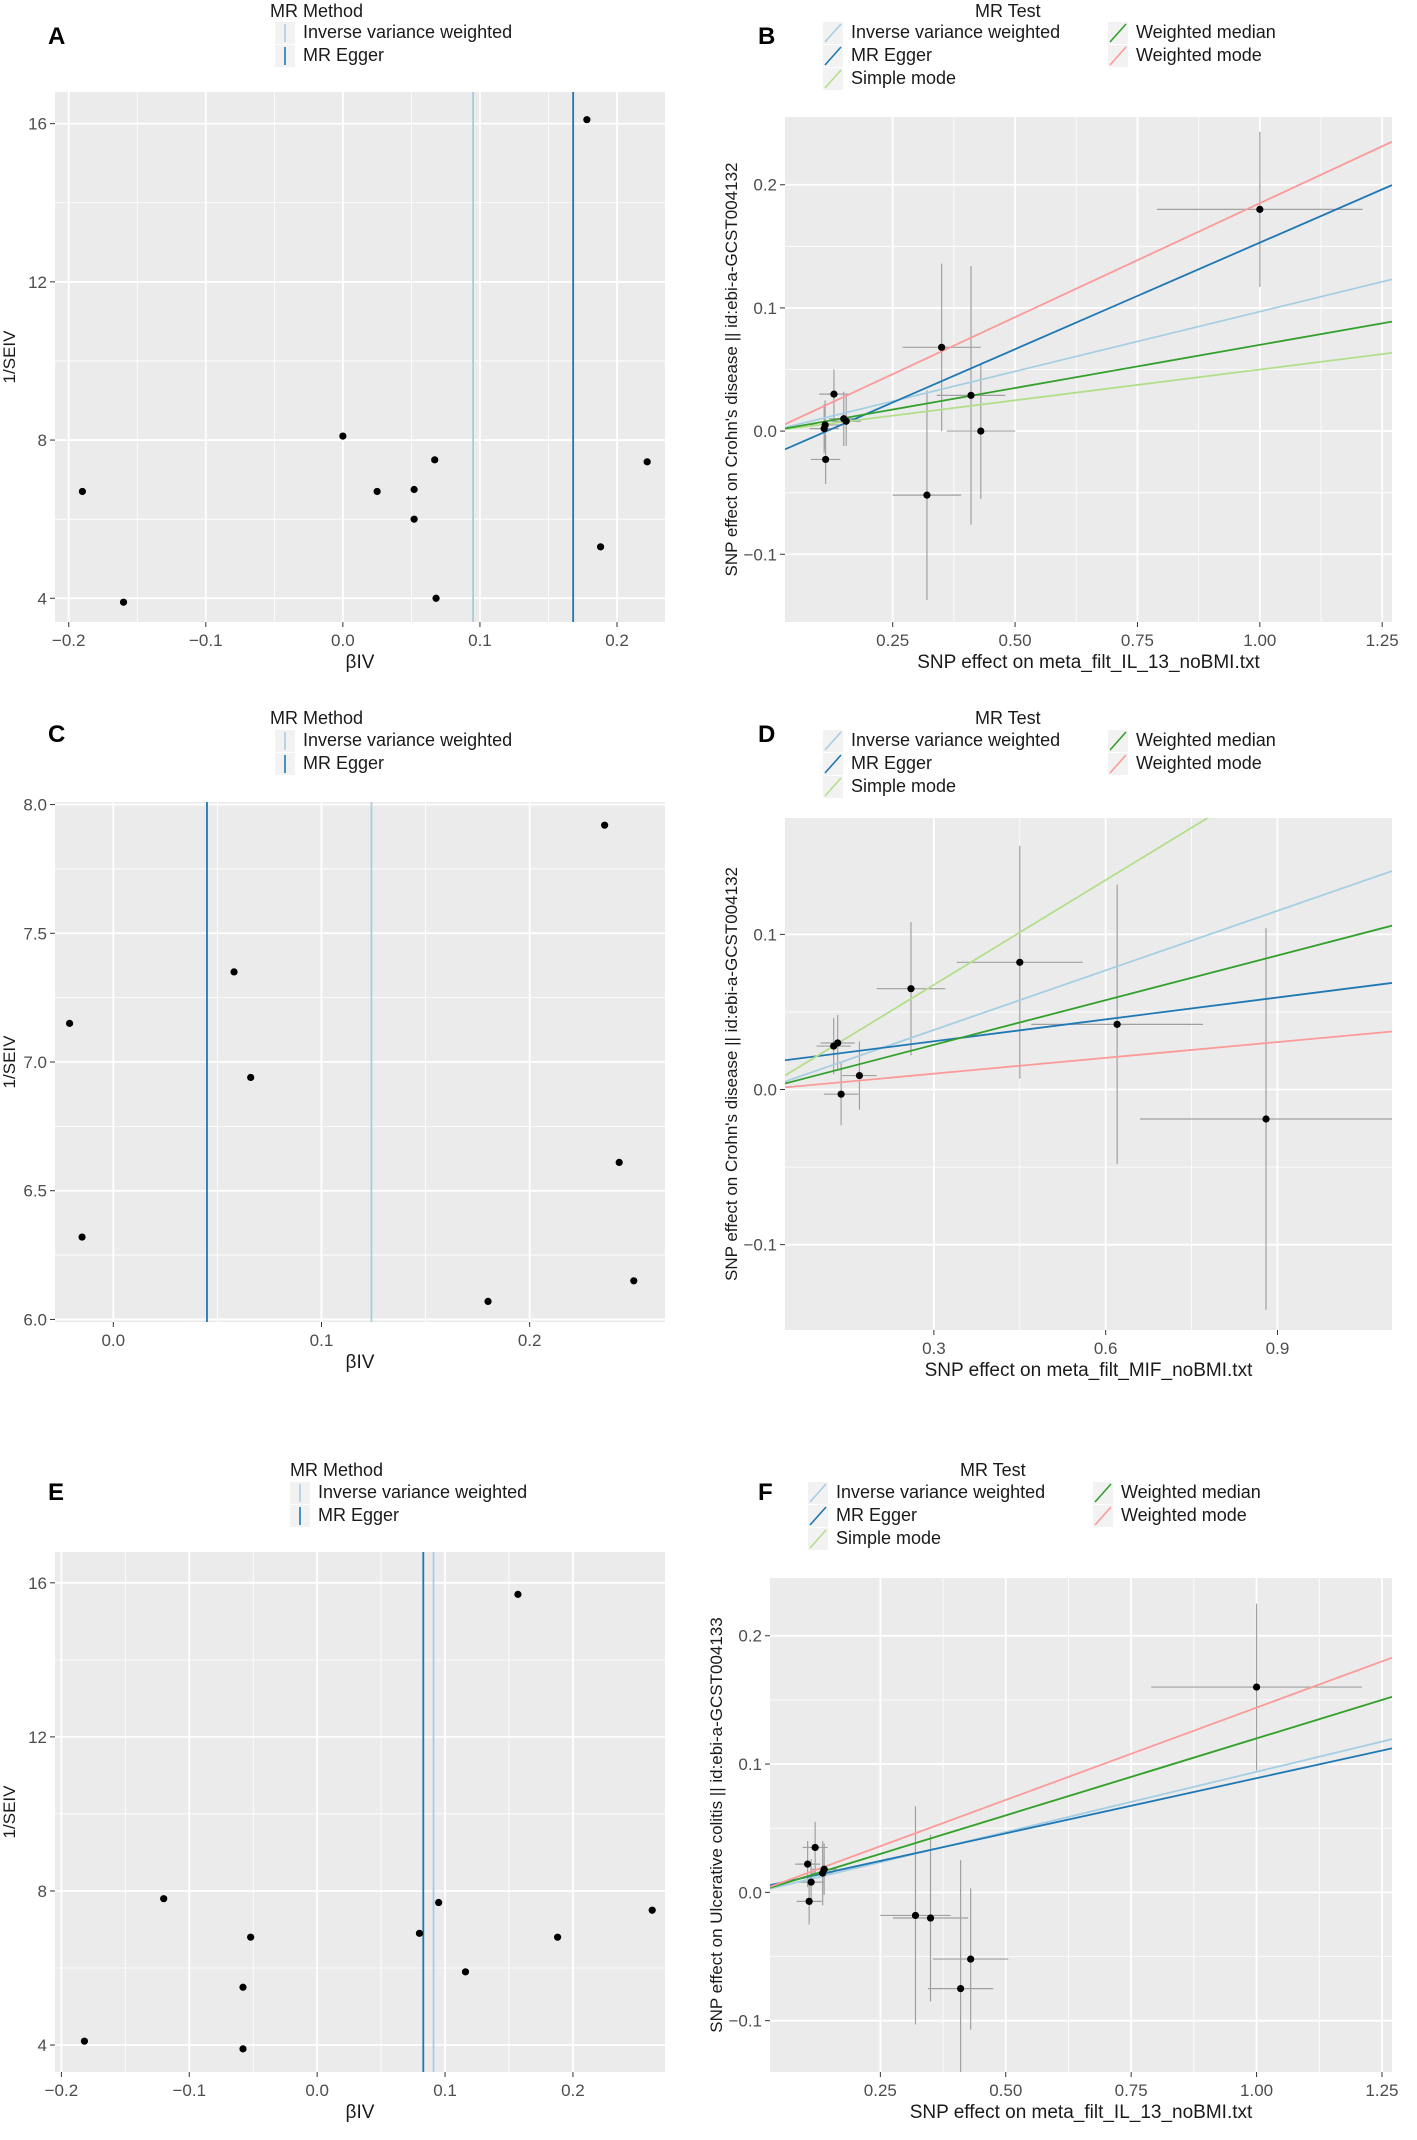 The height and width of the screenshot is (2140, 1417). I want to click on legend-ivw-label: Inverse variance weighted, so click(422, 1492).